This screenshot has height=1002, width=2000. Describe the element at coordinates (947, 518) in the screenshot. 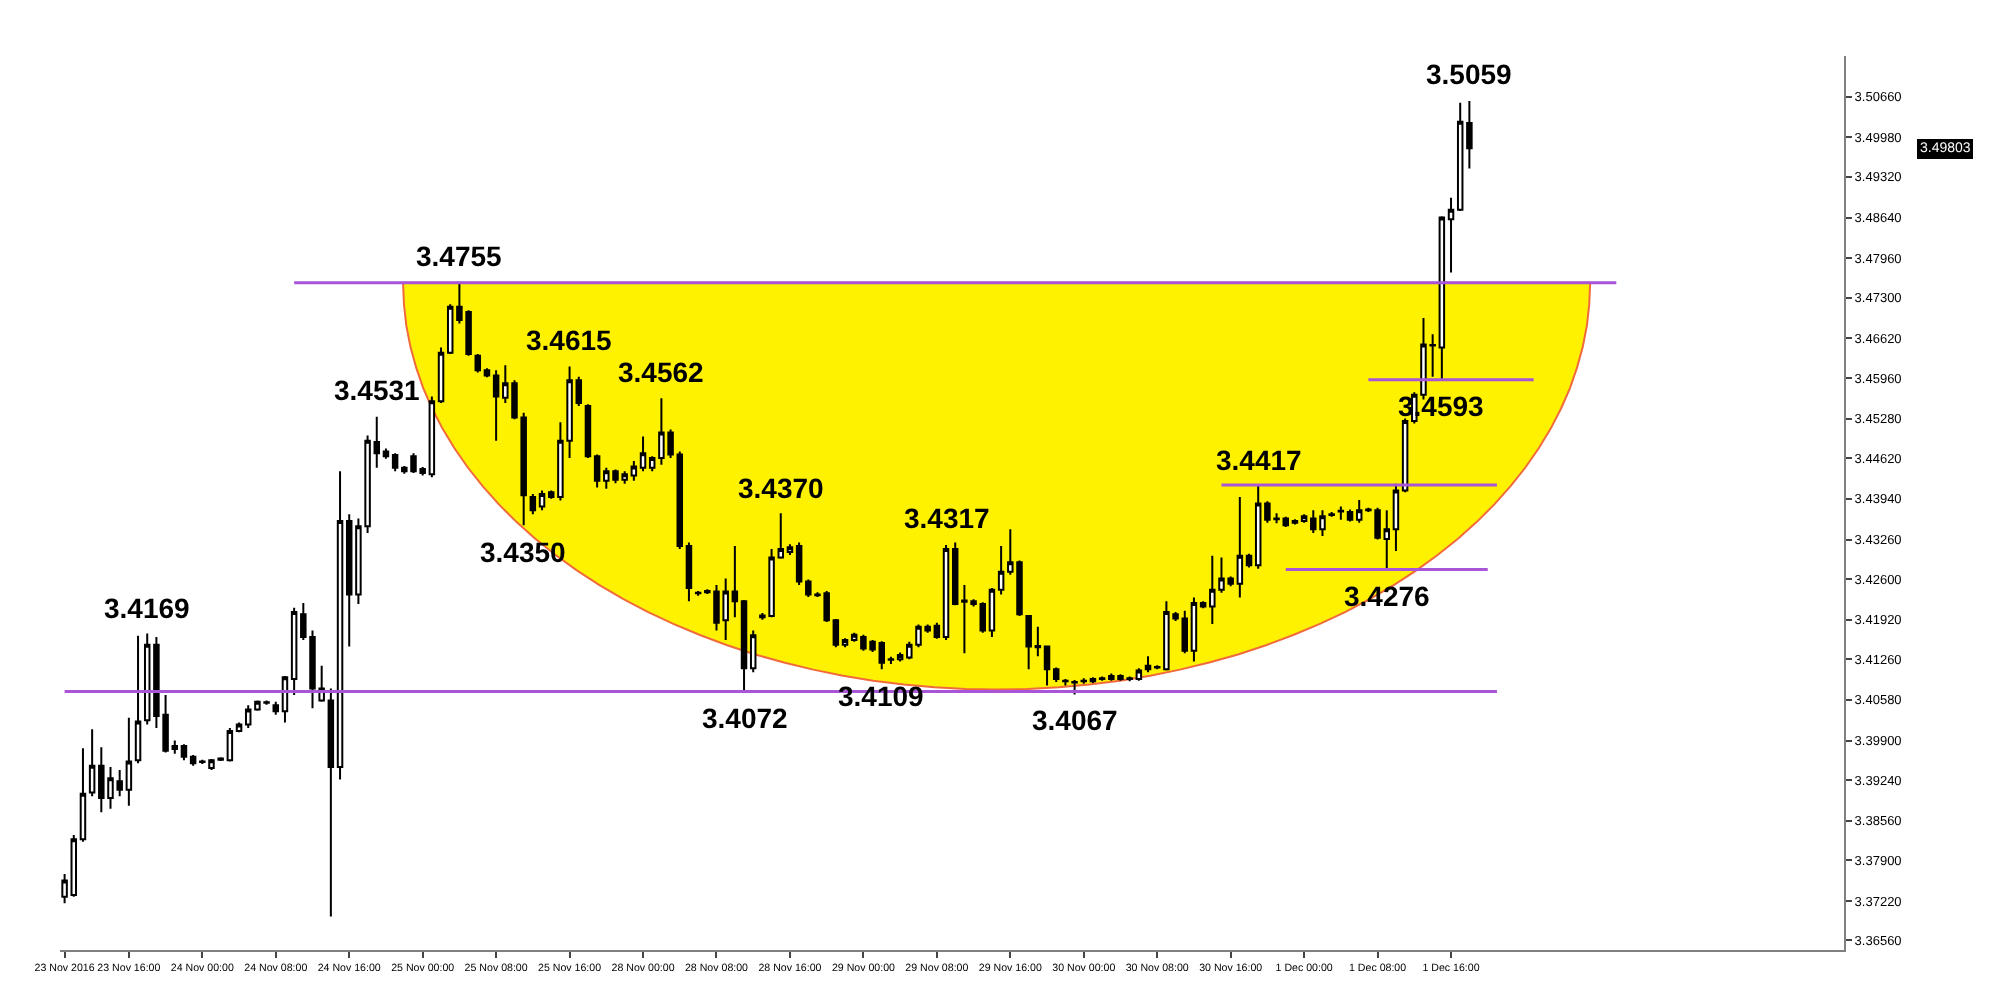

I see `annotation: 3.4317` at that location.